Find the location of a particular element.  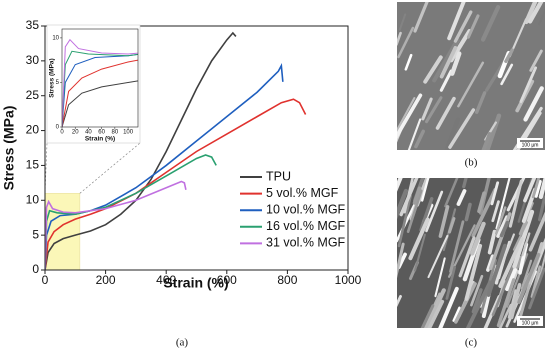

legend-label: 31 vol.% MGF is located at coordinates (306, 243).